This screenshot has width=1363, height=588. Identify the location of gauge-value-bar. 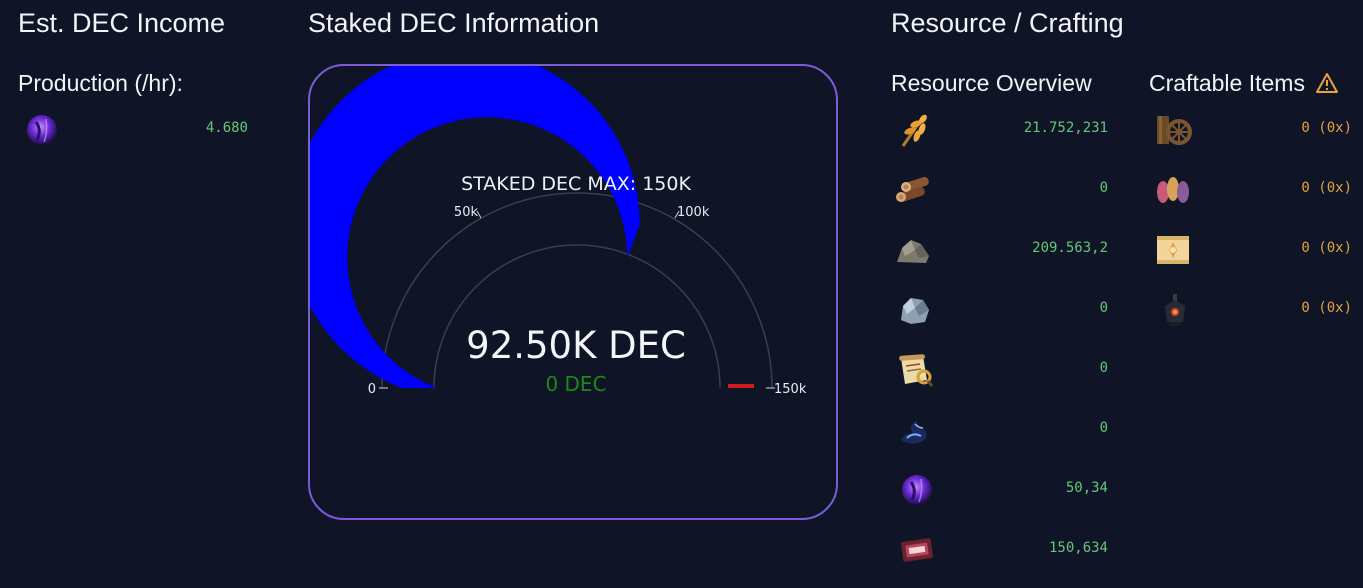
(464, 218).